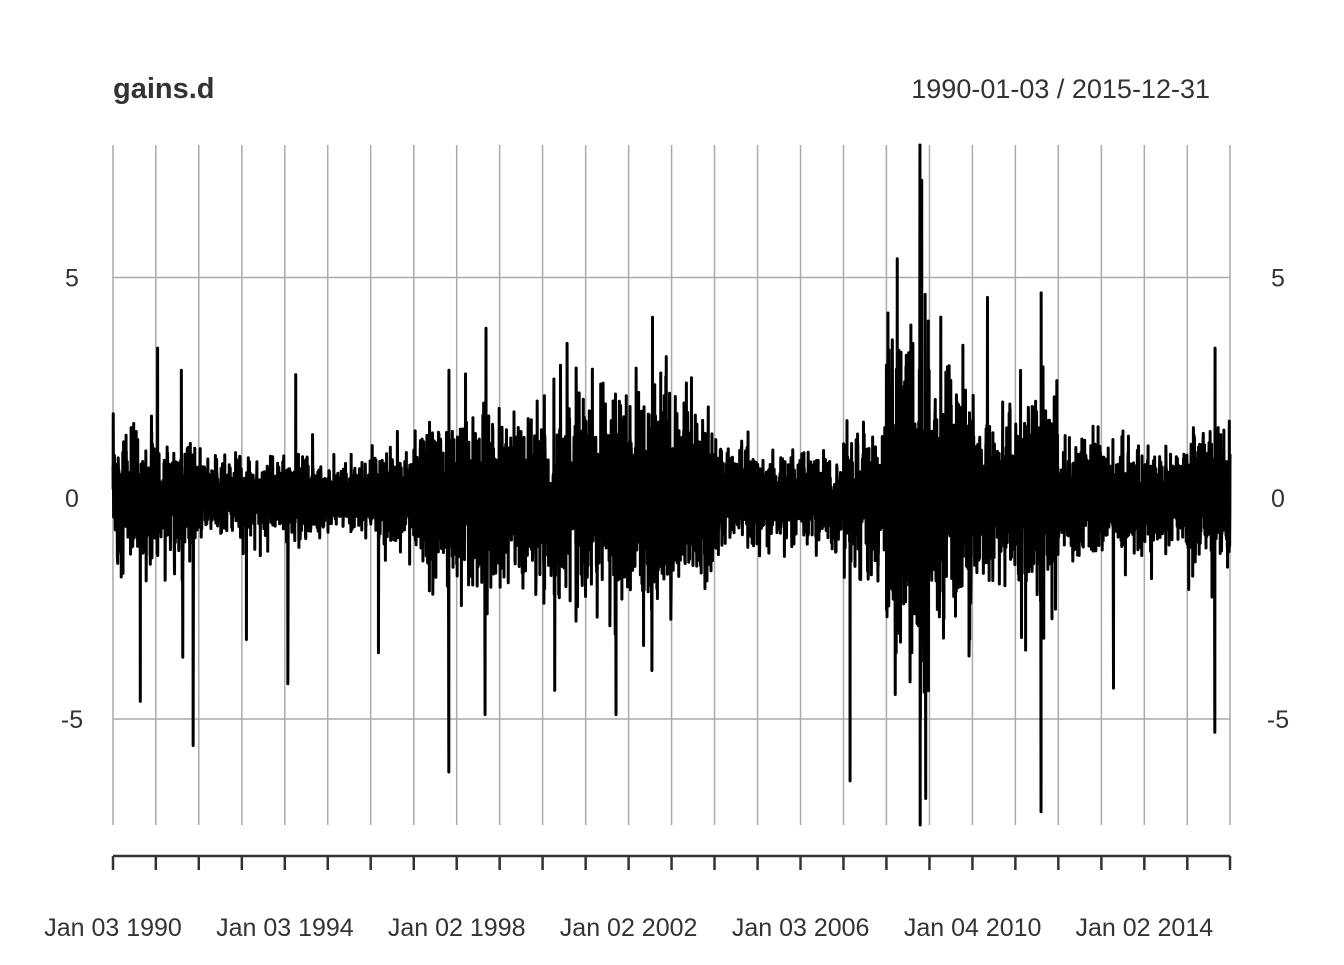 The height and width of the screenshot is (965, 1344). Describe the element at coordinates (164, 89) in the screenshot. I see `chart-title: gains.d` at that location.